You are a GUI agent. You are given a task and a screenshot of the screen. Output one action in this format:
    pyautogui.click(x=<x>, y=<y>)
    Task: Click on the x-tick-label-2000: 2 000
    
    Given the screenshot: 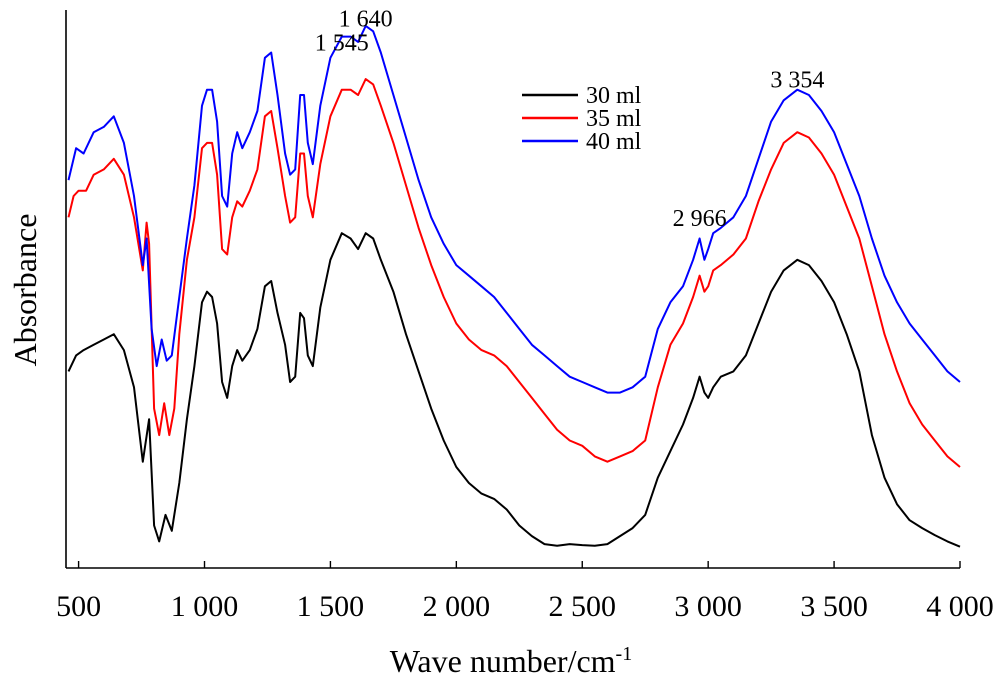 What is the action you would take?
    pyautogui.click(x=457, y=606)
    